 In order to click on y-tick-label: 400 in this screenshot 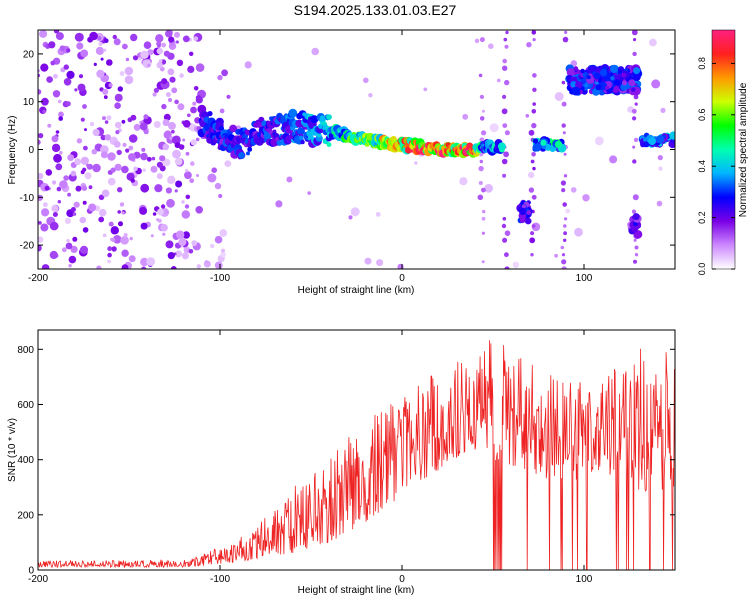, I will do `click(25, 460)`.